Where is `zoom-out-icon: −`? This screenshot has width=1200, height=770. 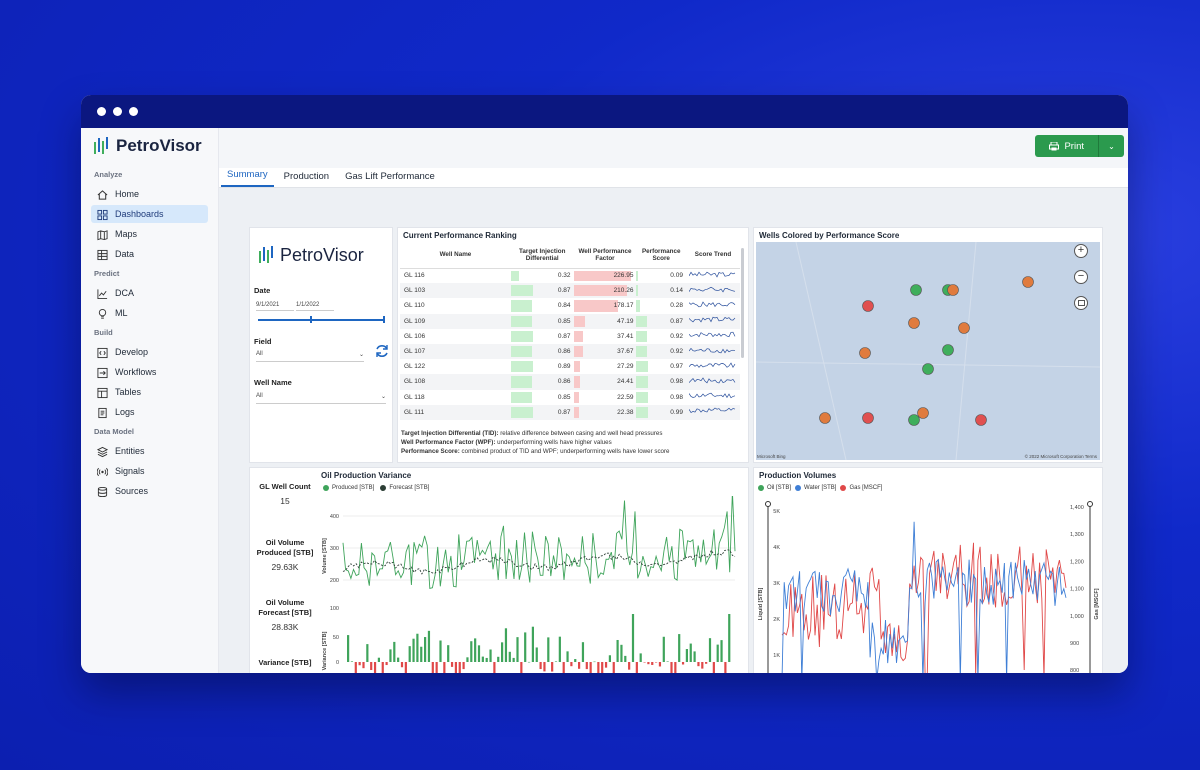 zoom-out-icon: − is located at coordinates (1081, 277).